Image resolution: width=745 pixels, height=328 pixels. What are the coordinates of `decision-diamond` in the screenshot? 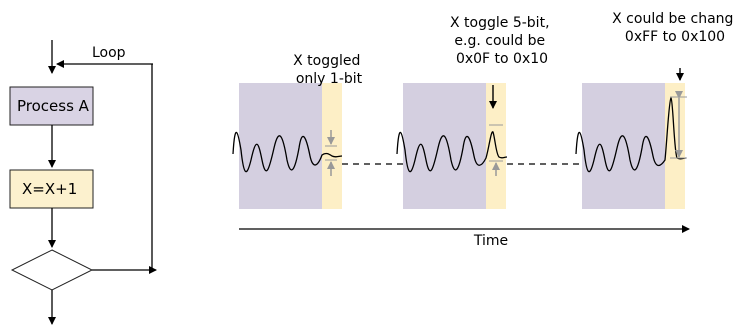 It's located at (52, 270).